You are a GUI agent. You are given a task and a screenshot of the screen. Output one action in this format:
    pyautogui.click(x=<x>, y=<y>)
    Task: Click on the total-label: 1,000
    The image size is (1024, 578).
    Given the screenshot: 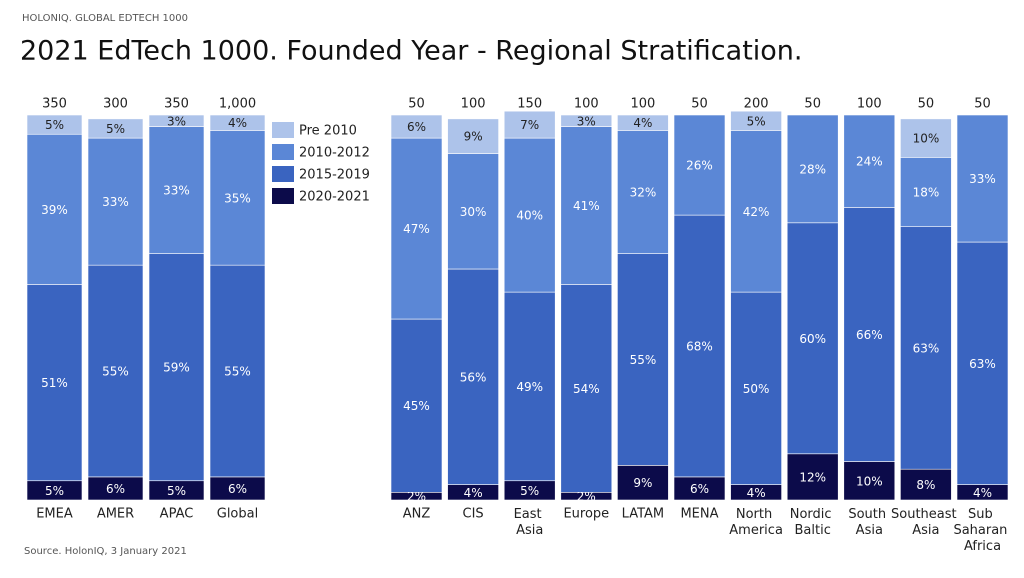 What is the action you would take?
    pyautogui.click(x=237, y=104)
    